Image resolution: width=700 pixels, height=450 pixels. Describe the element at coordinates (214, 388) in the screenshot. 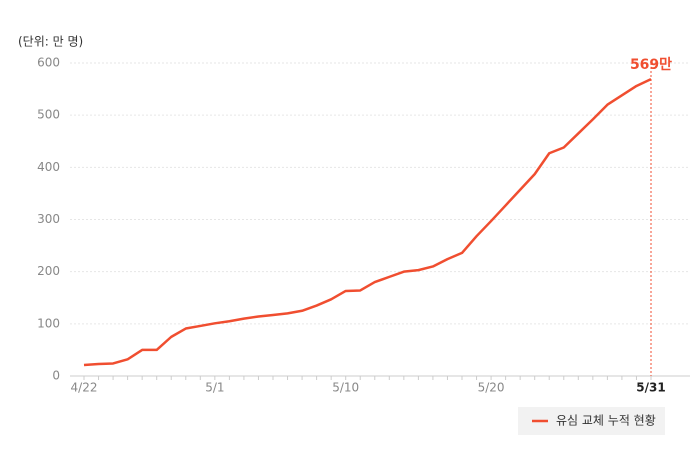

I see `x-tick-label: 5/1` at that location.